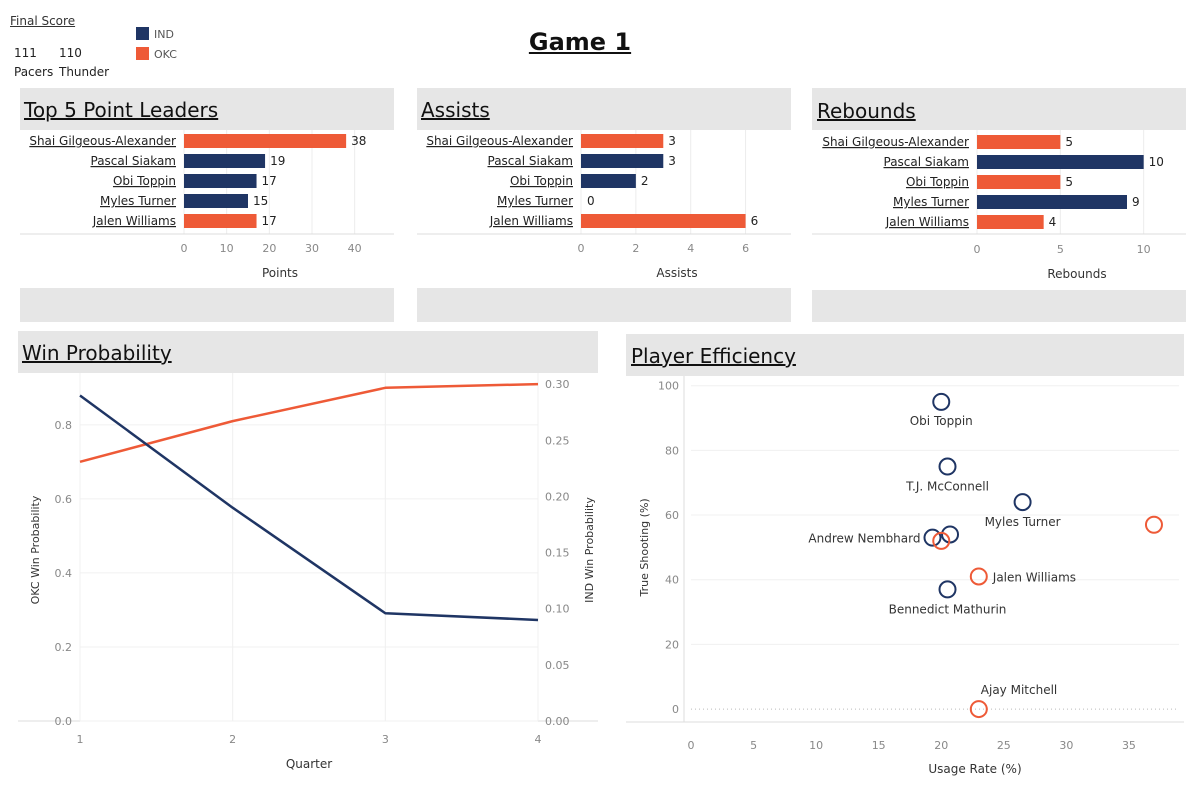  What do you see at coordinates (672, 580) in the screenshot?
I see `y-tick-label: 40` at bounding box center [672, 580].